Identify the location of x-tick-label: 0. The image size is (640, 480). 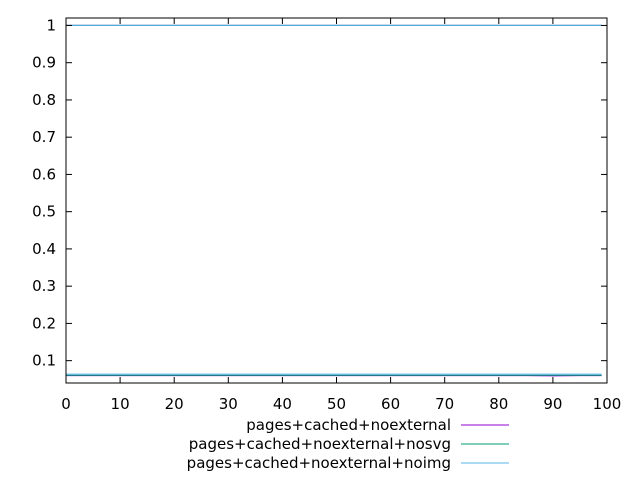
(66, 404).